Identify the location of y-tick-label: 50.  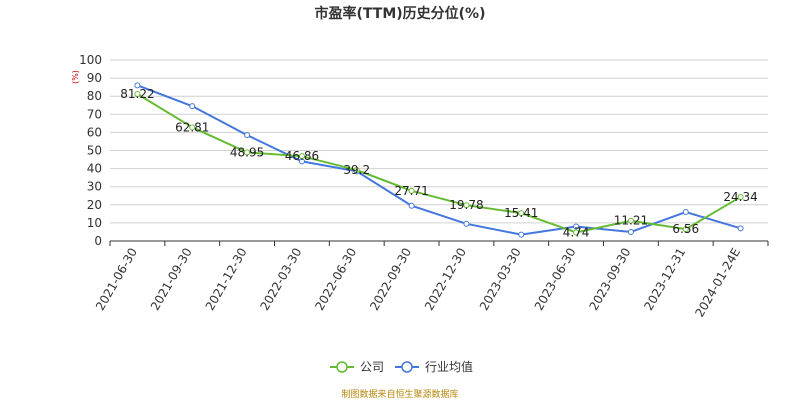
(94, 151).